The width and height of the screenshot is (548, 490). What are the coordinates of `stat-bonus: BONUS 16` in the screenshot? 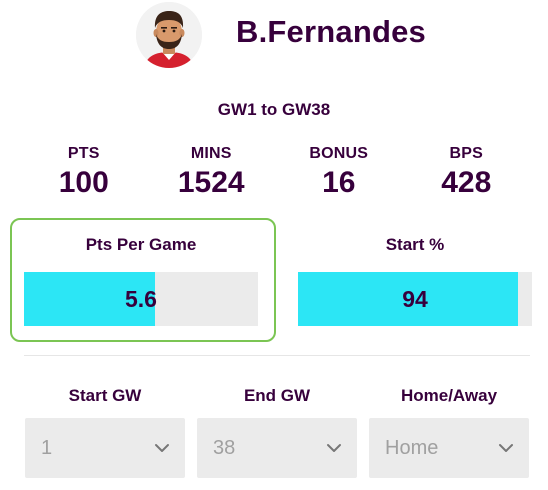 It's located at (339, 175).